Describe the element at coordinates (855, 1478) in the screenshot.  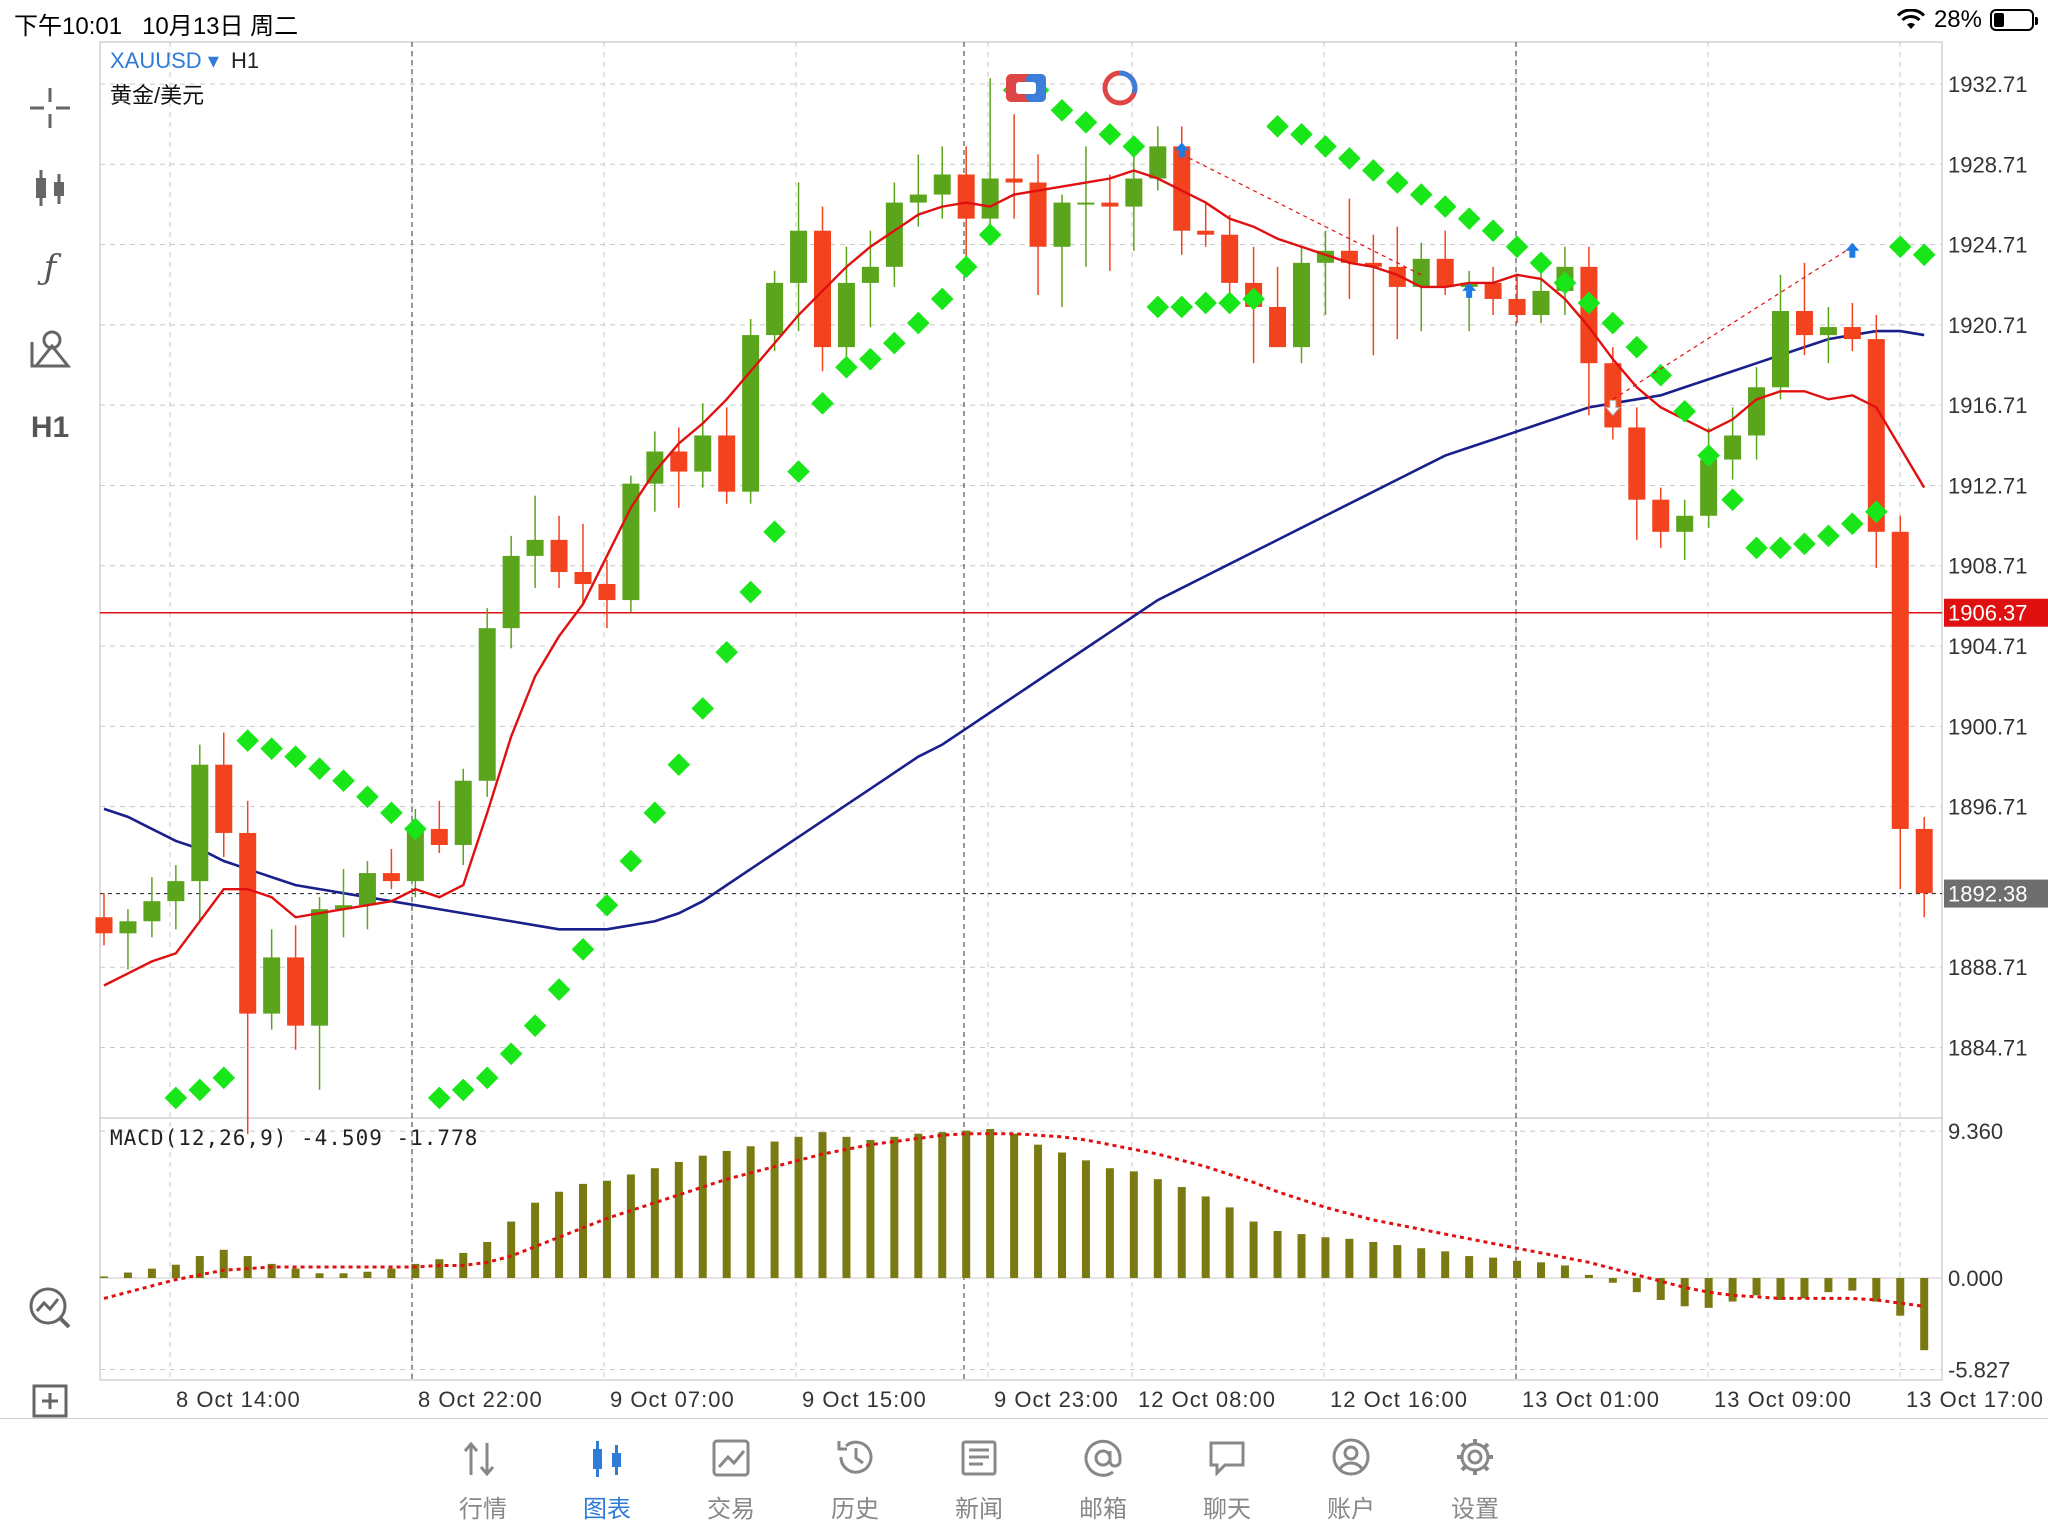
I see `nav-item-3: 历史` at that location.